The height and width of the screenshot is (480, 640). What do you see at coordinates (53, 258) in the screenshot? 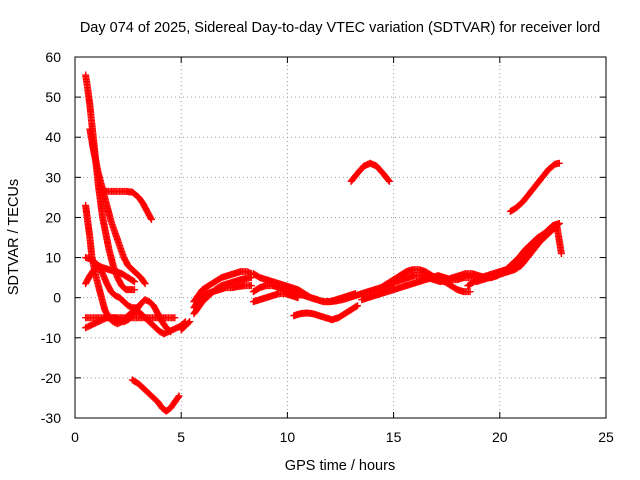
I see `y-tick-label: 10` at bounding box center [53, 258].